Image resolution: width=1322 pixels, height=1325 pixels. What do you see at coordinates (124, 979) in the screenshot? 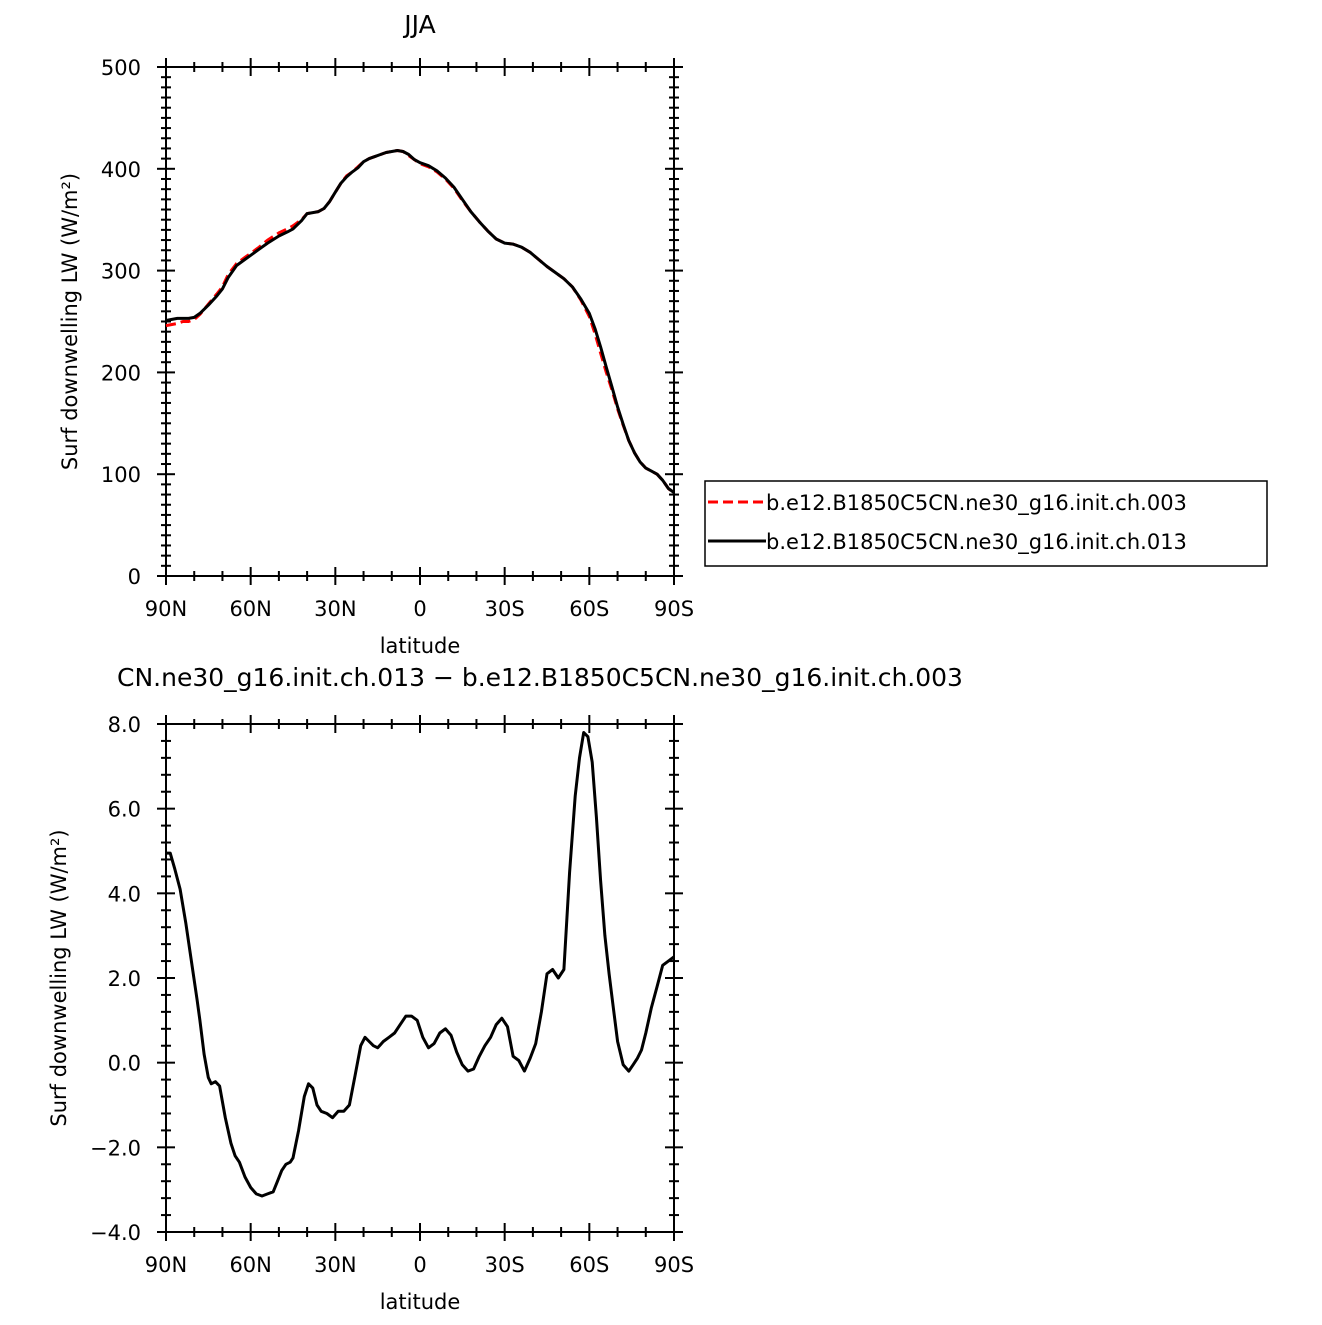
I see `y-tick-label: 2.0` at bounding box center [124, 979].